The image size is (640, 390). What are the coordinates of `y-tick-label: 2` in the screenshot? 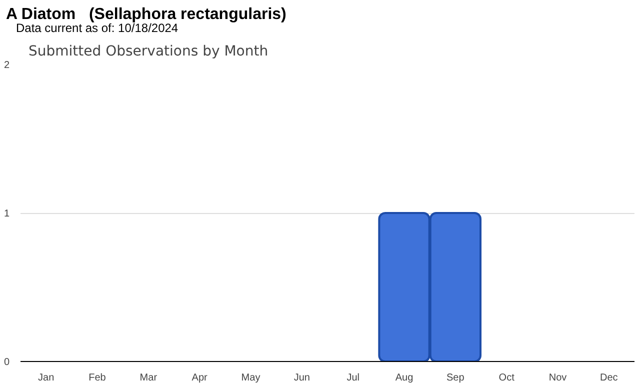 It's located at (7, 65).